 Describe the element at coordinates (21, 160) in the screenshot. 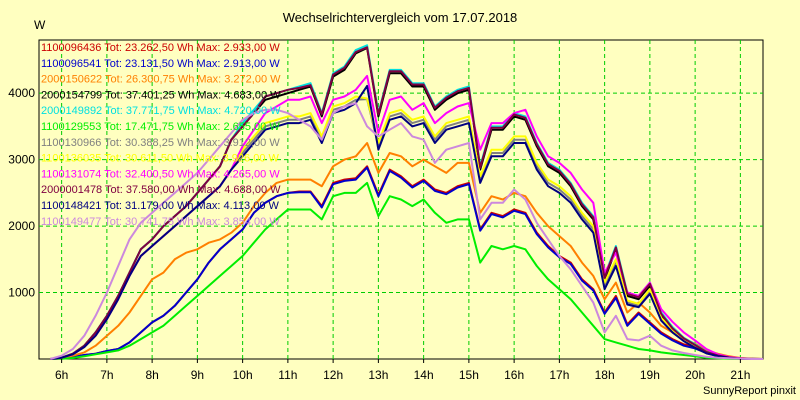

I see `y-tick-label: 3000` at that location.